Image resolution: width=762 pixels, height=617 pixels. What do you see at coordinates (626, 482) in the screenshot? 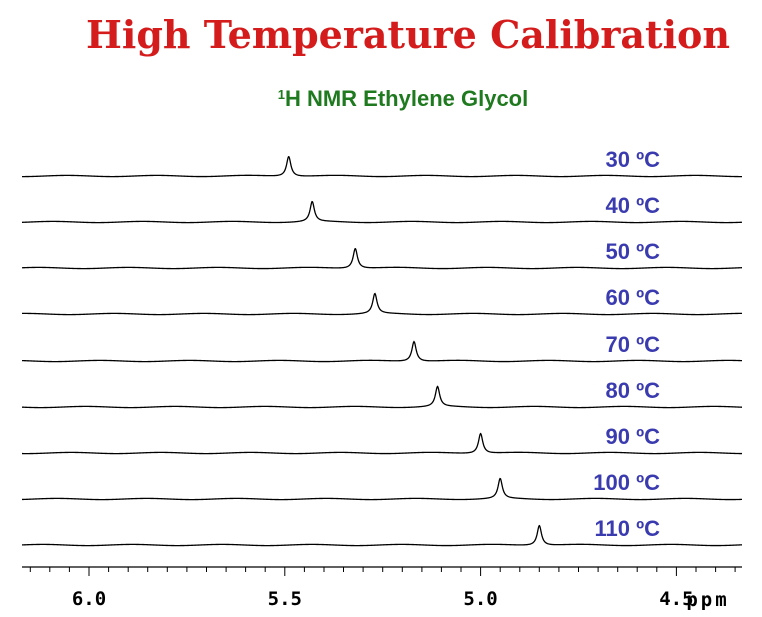
I see `temperature-label: 100 ºC` at bounding box center [626, 482].